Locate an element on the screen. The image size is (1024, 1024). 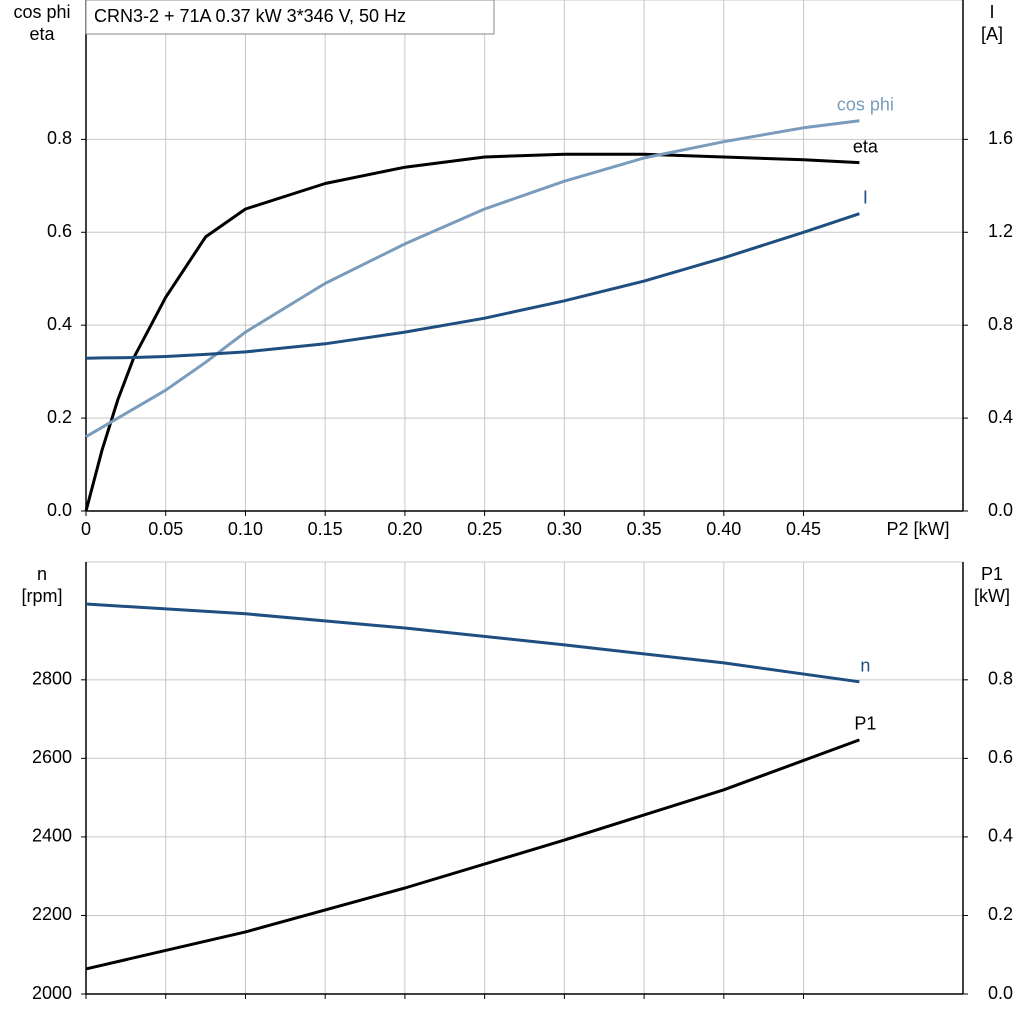
y-tick-label: 0.2 is located at coordinates (59, 417).